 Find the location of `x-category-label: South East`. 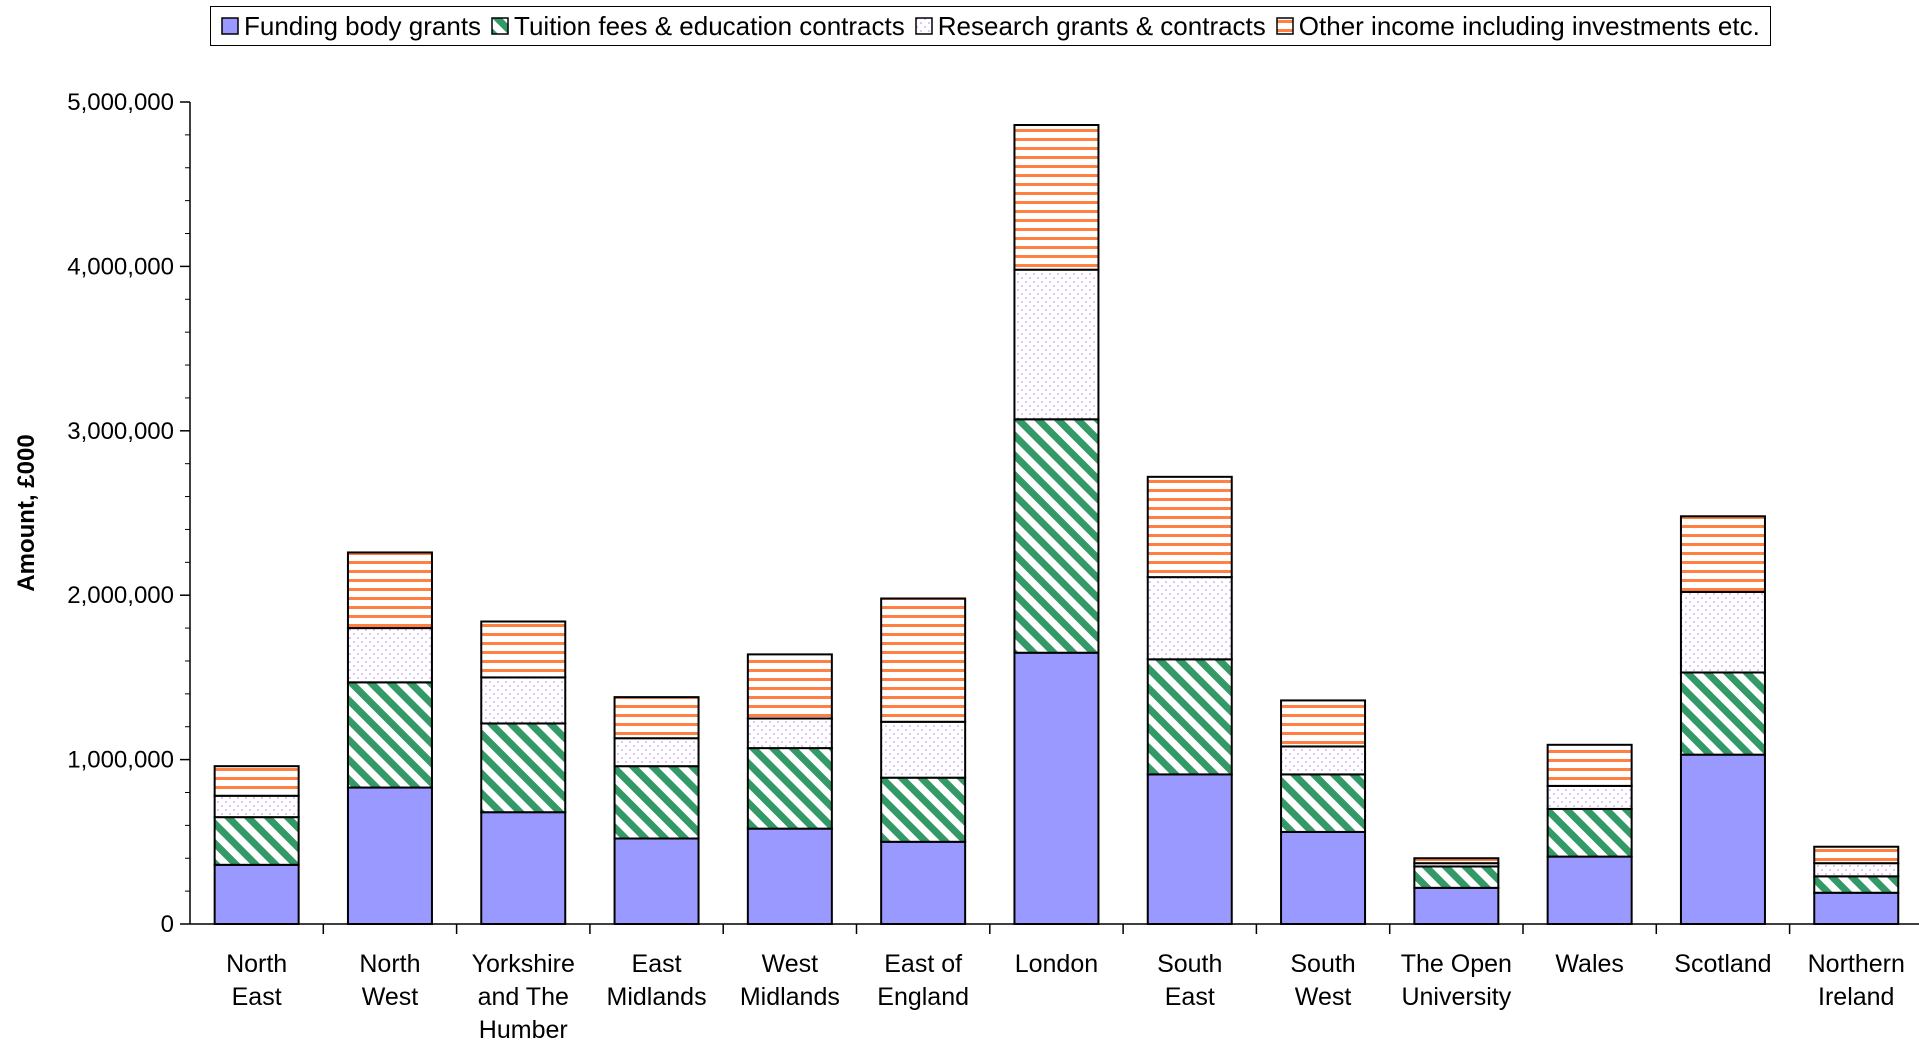

x-category-label: South East is located at coordinates (1189, 980).